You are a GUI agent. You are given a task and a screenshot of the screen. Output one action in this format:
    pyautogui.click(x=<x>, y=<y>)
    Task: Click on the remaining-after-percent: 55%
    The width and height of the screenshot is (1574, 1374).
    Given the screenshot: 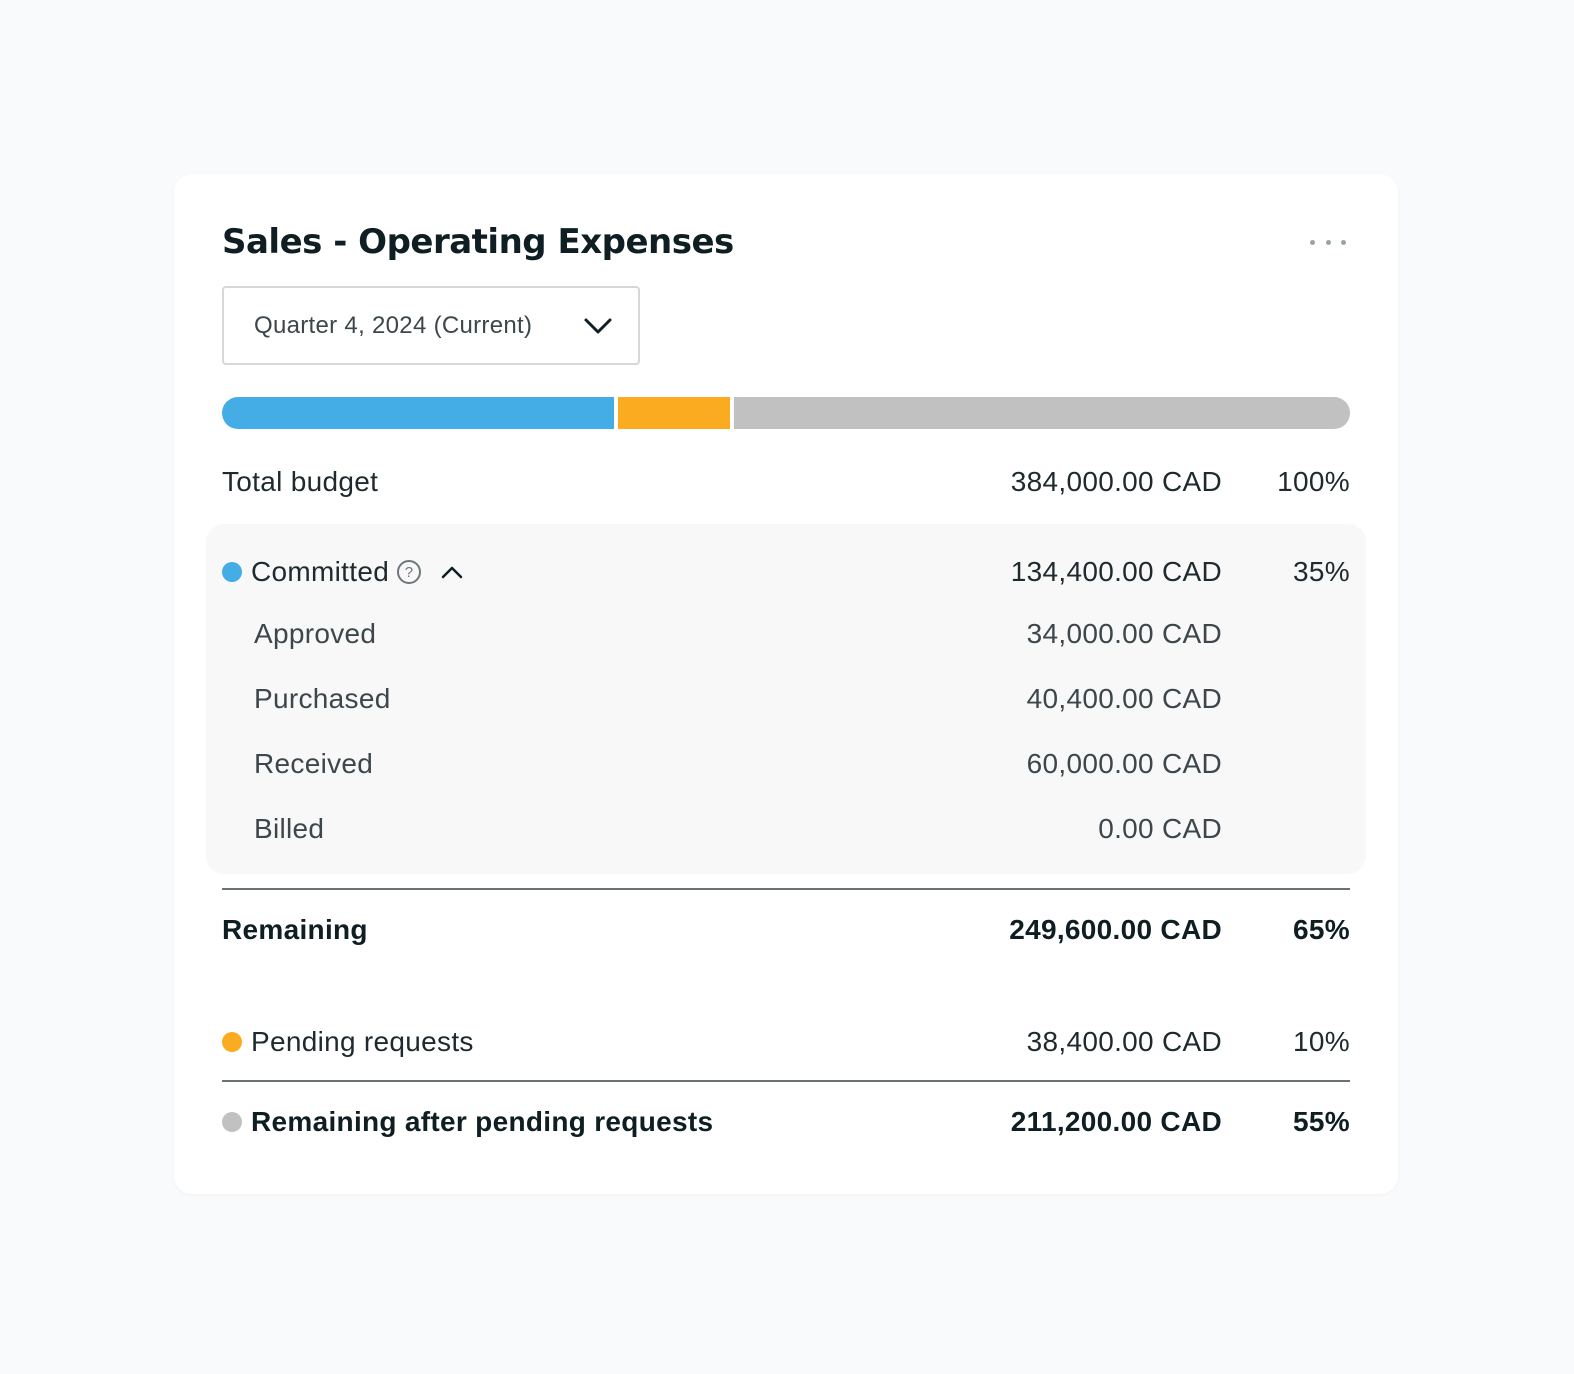 What is the action you would take?
    pyautogui.click(x=1321, y=1121)
    